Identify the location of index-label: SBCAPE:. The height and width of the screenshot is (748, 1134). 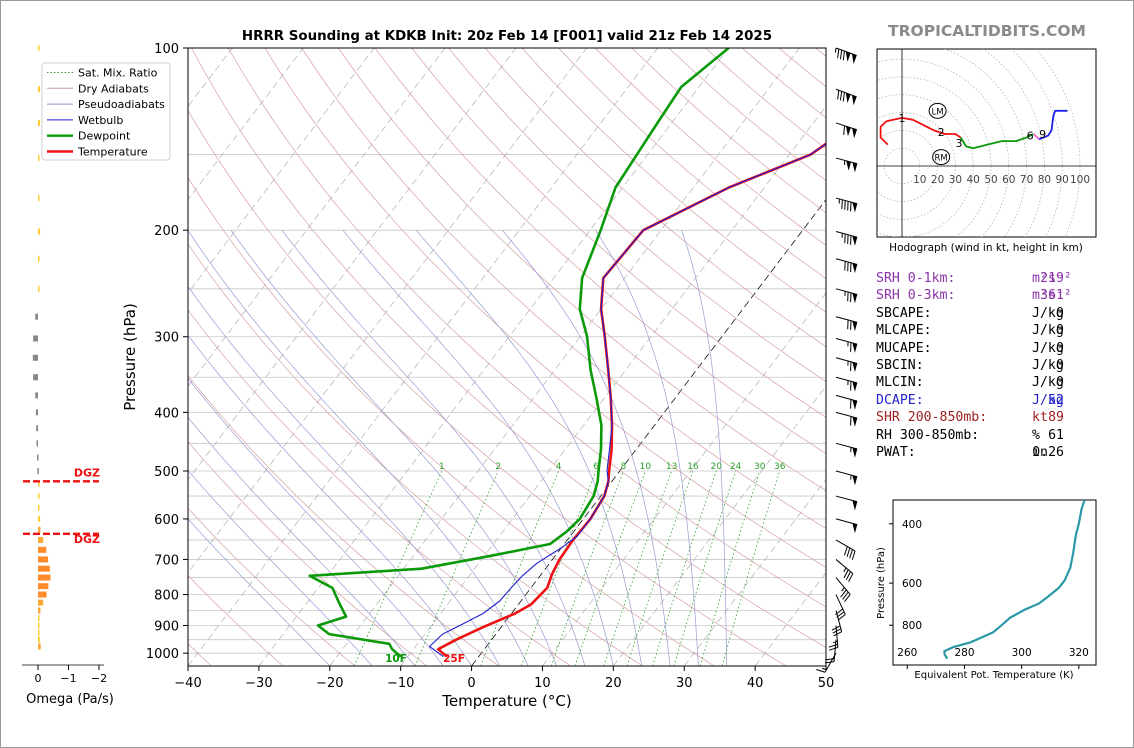
(904, 313).